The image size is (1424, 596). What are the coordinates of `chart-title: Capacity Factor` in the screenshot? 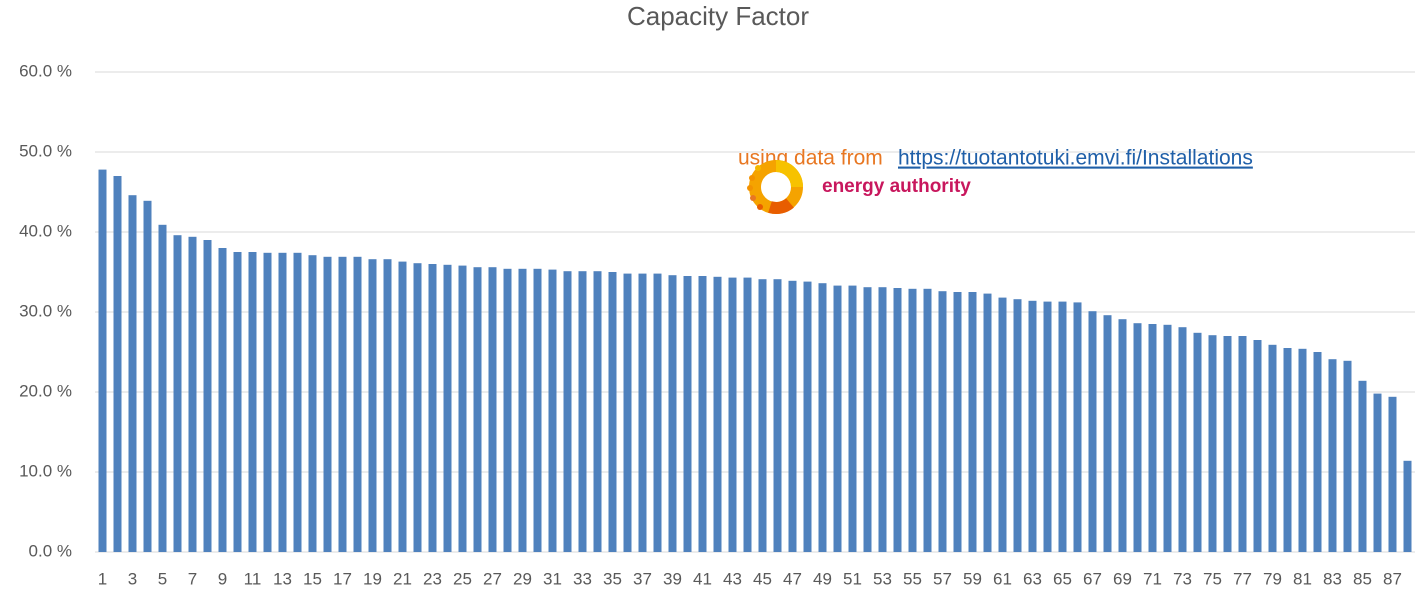 It's located at (718, 16).